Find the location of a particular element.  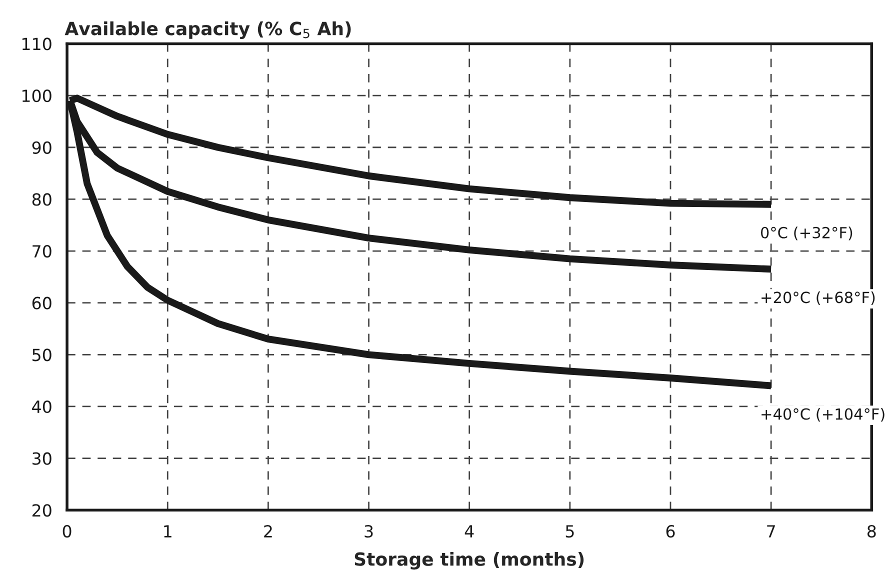

x-tick-label: 1 is located at coordinates (168, 531).